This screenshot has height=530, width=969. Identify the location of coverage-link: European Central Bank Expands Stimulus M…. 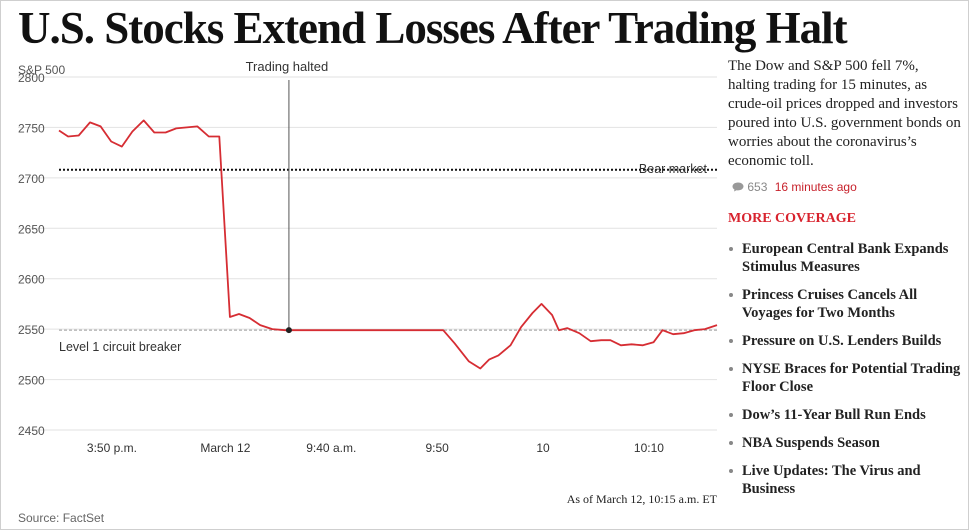
(846, 258).